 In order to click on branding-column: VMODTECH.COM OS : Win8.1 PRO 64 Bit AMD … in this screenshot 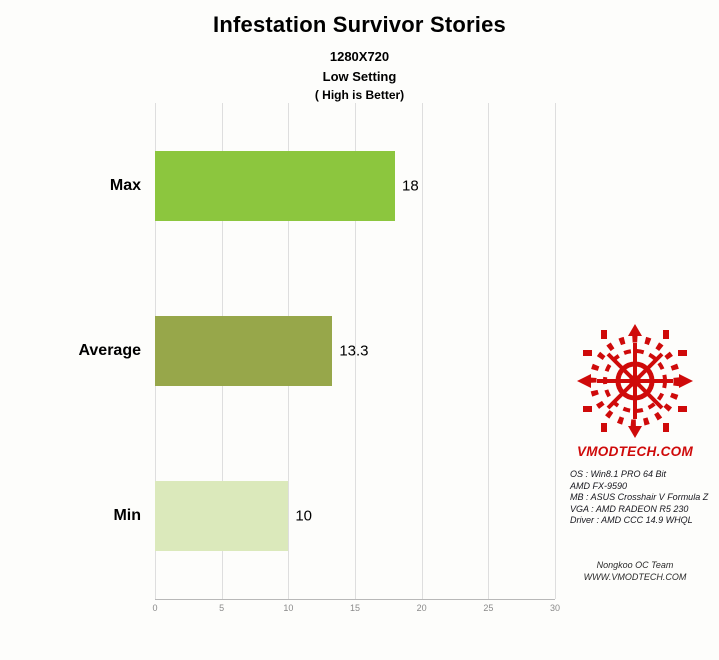, I will do `click(635, 451)`.